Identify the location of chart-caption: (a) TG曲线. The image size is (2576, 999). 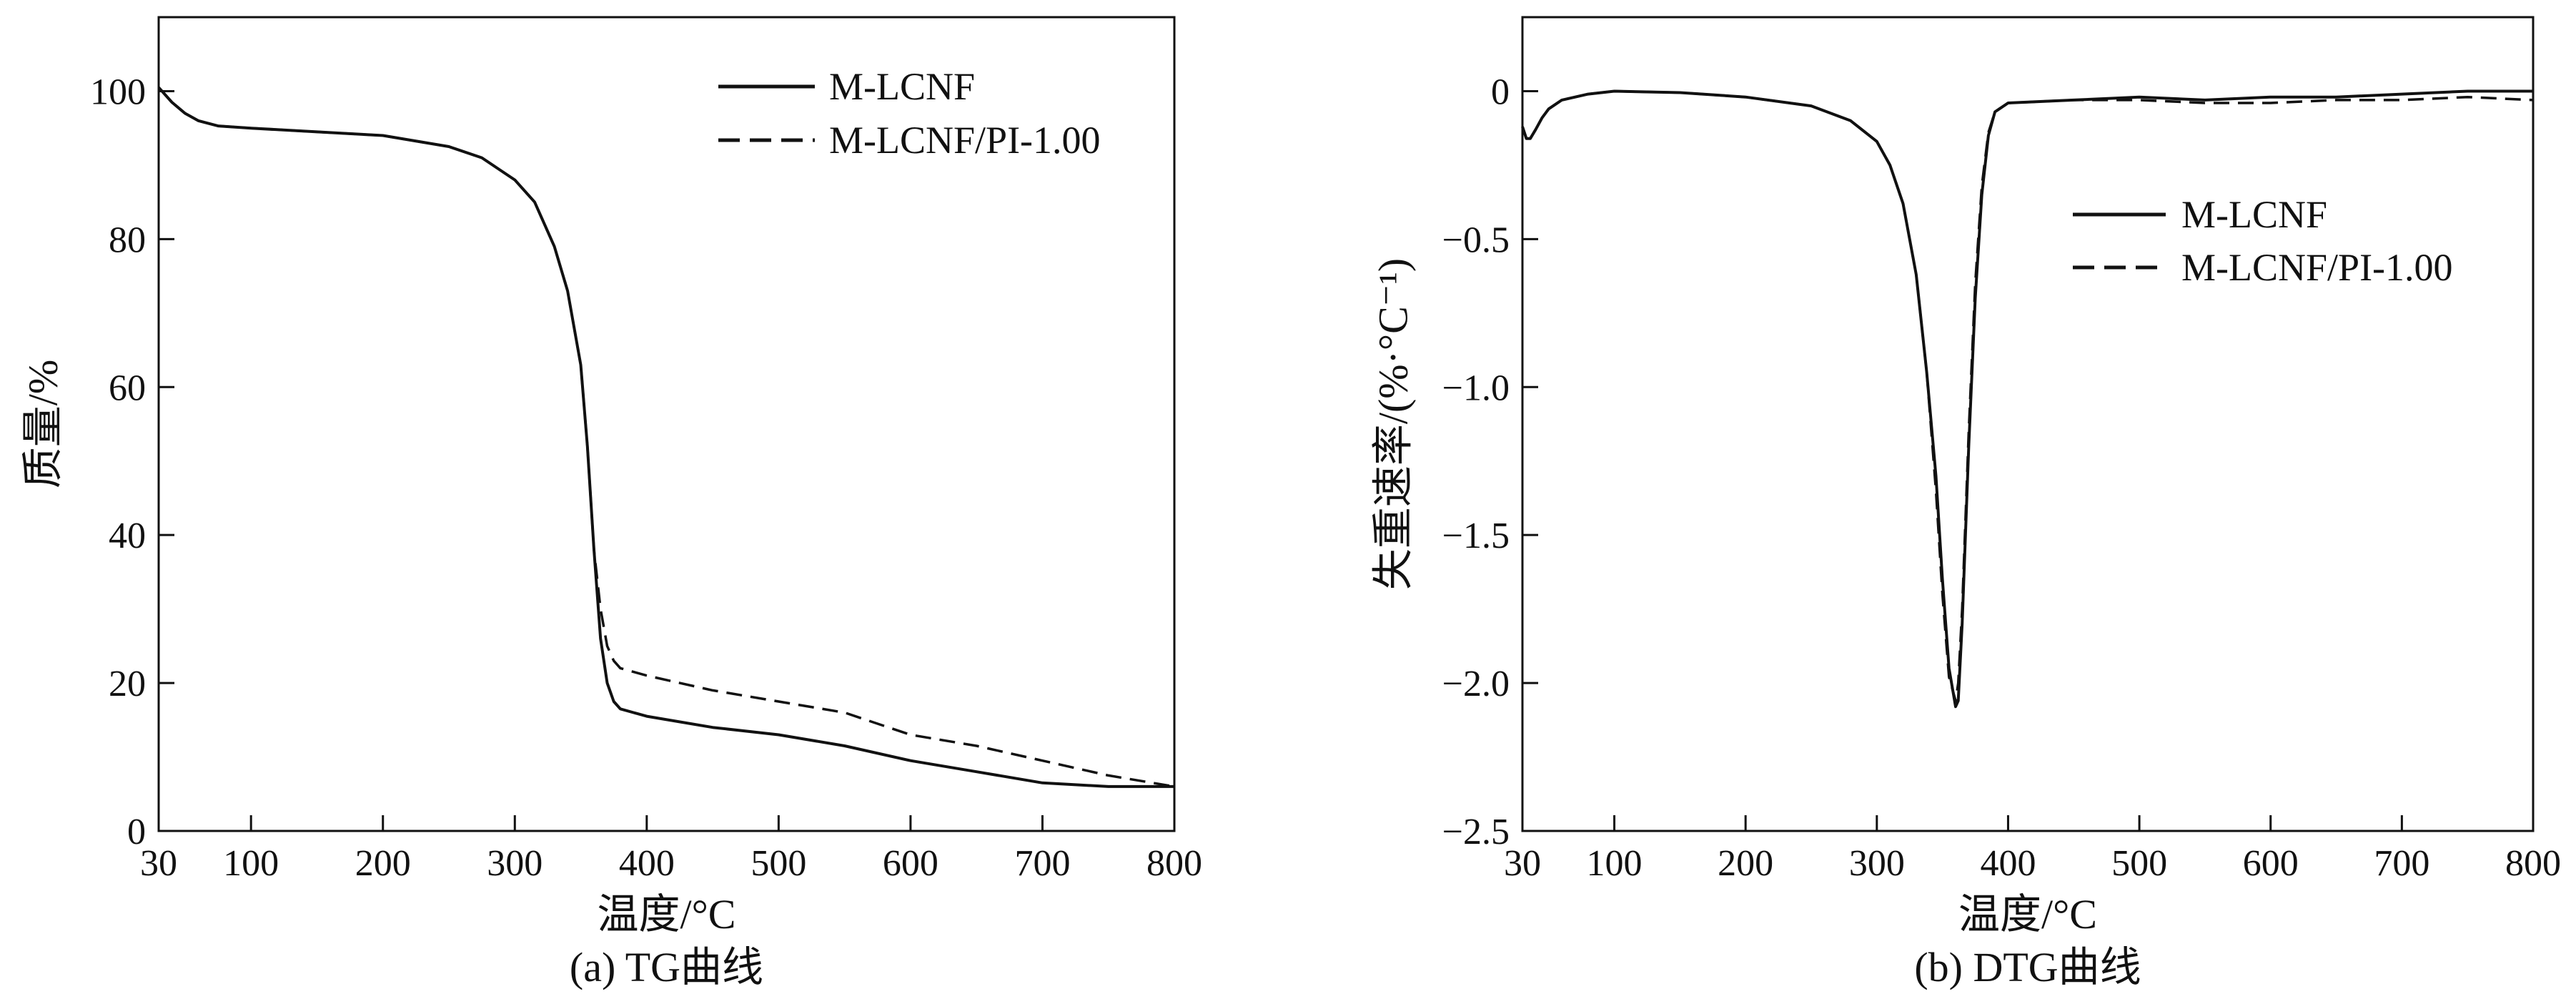
(667, 967).